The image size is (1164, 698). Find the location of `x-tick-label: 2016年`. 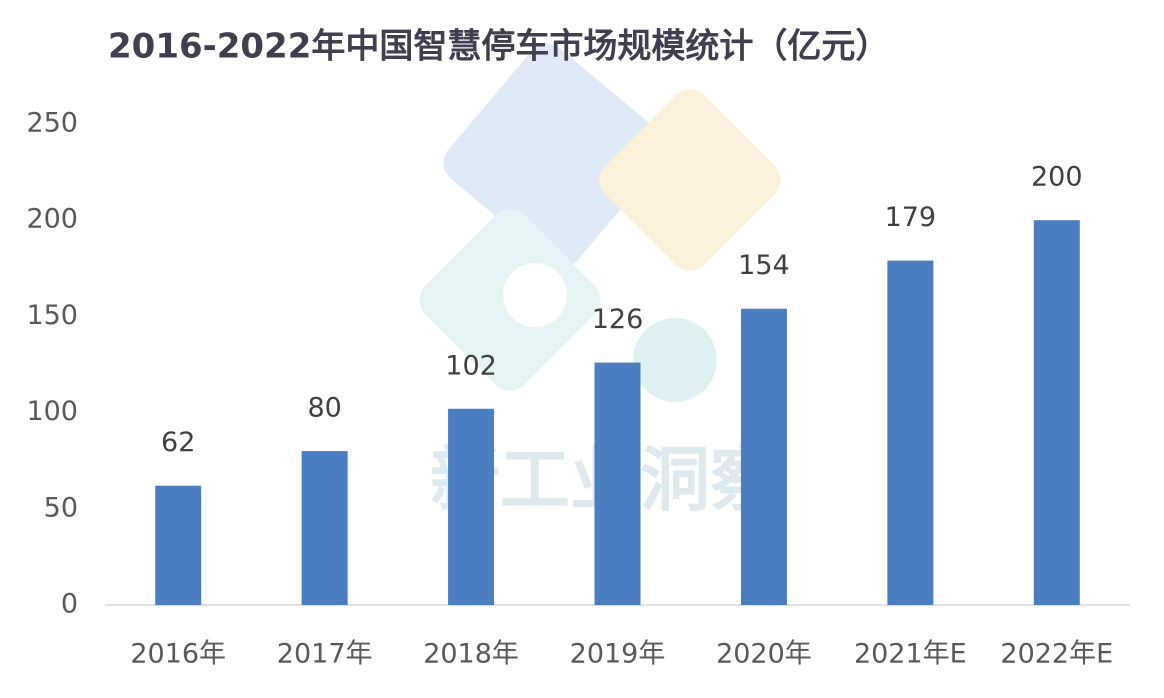

x-tick-label: 2016年 is located at coordinates (178, 654).